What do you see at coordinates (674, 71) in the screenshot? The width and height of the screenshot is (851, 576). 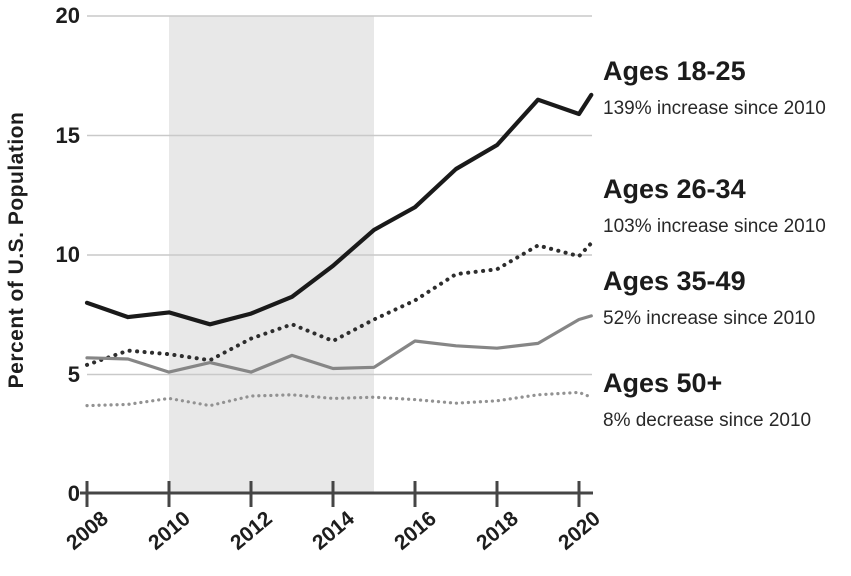 I see `legend-title-ages-18-25: Ages 18-25` at bounding box center [674, 71].